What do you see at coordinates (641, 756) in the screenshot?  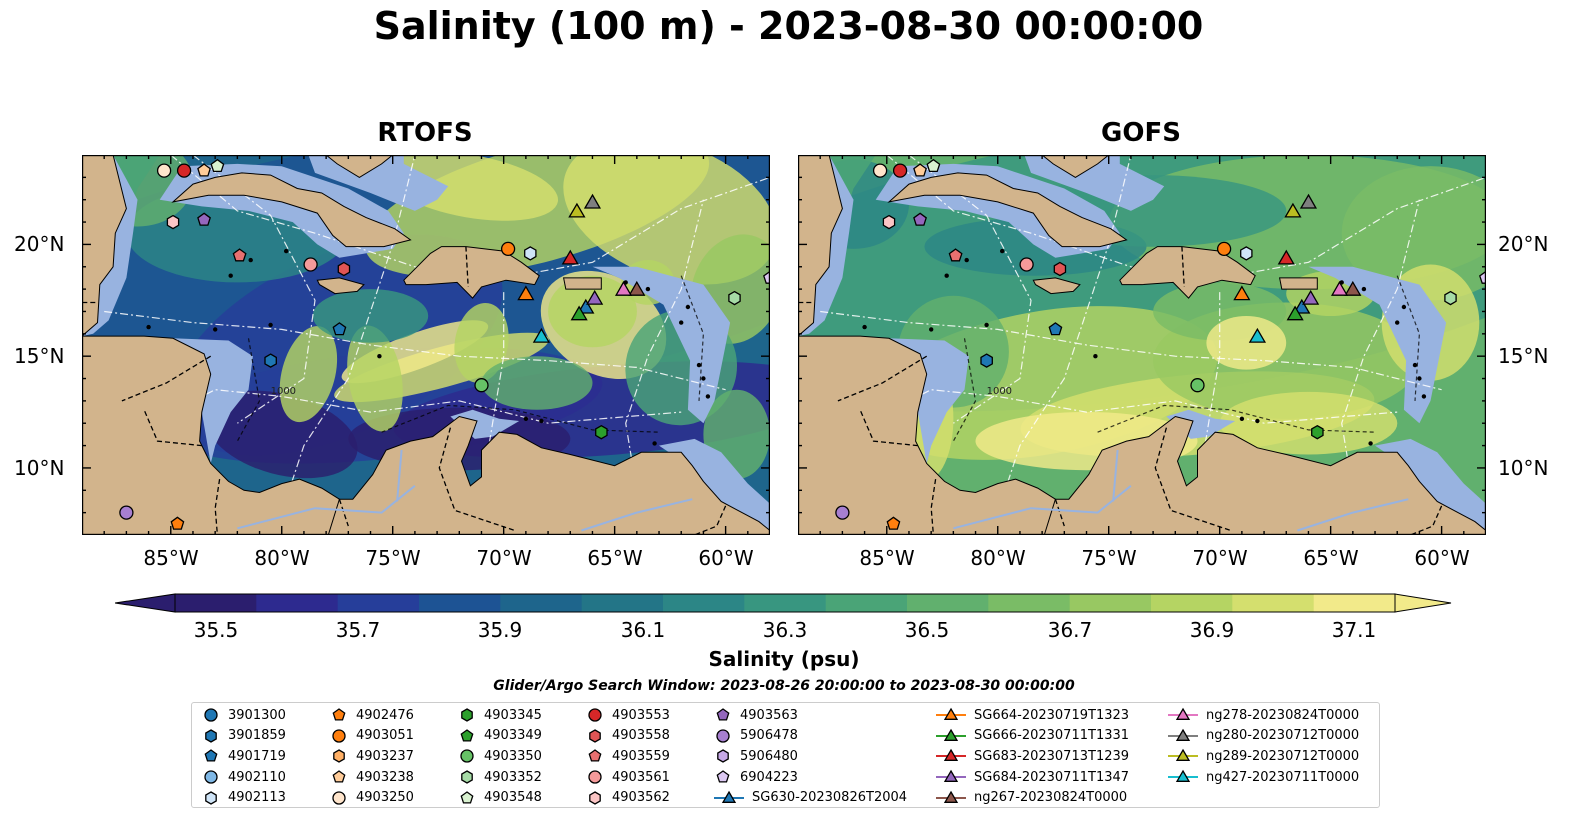 I see `legend-label: 4903559` at bounding box center [641, 756].